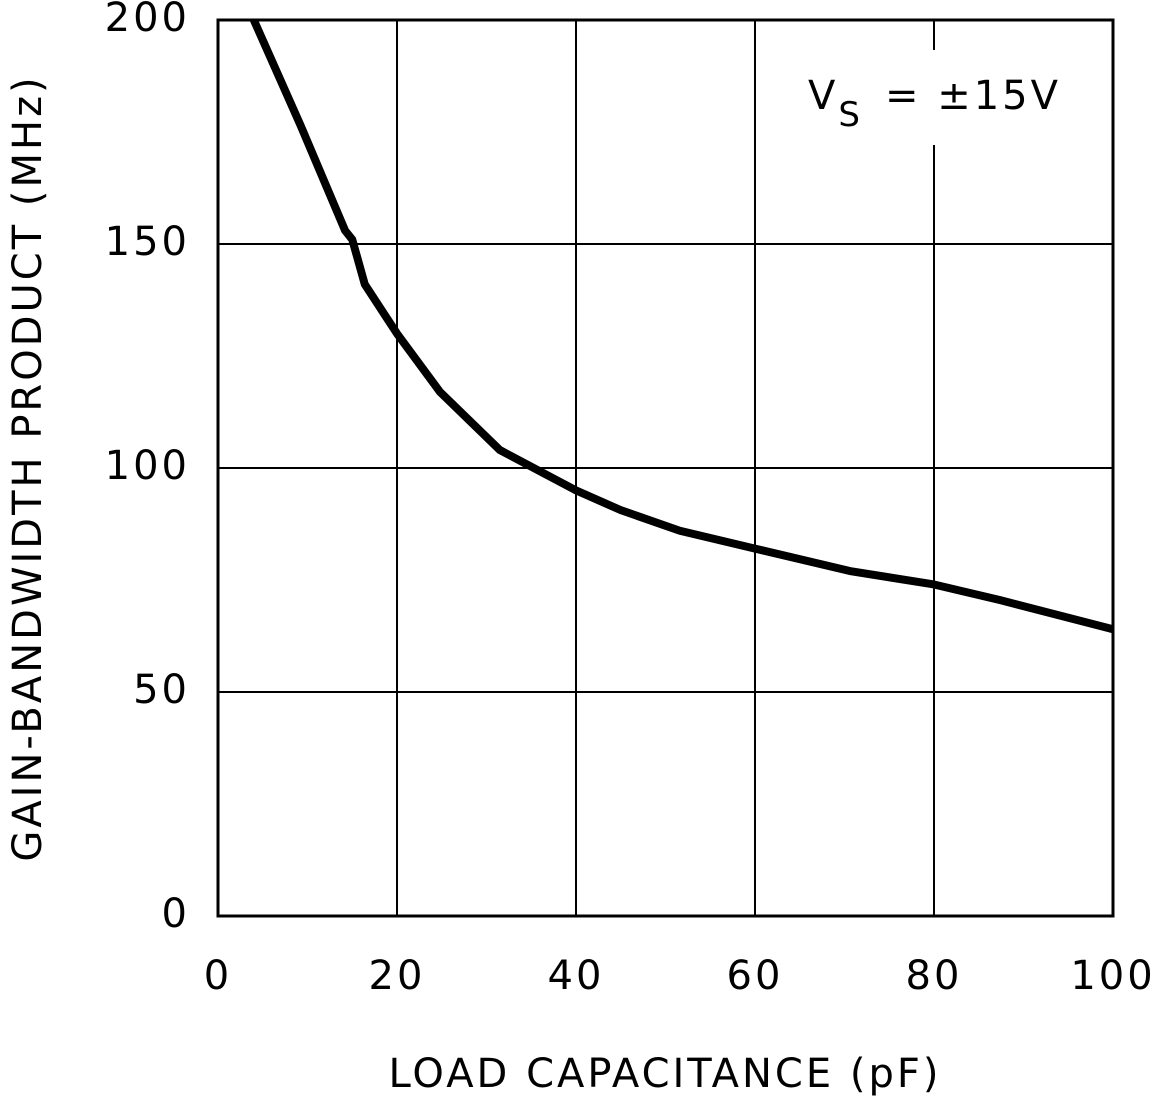 The image size is (1152, 1108). I want to click on annotation-main: V, so click(823, 96).